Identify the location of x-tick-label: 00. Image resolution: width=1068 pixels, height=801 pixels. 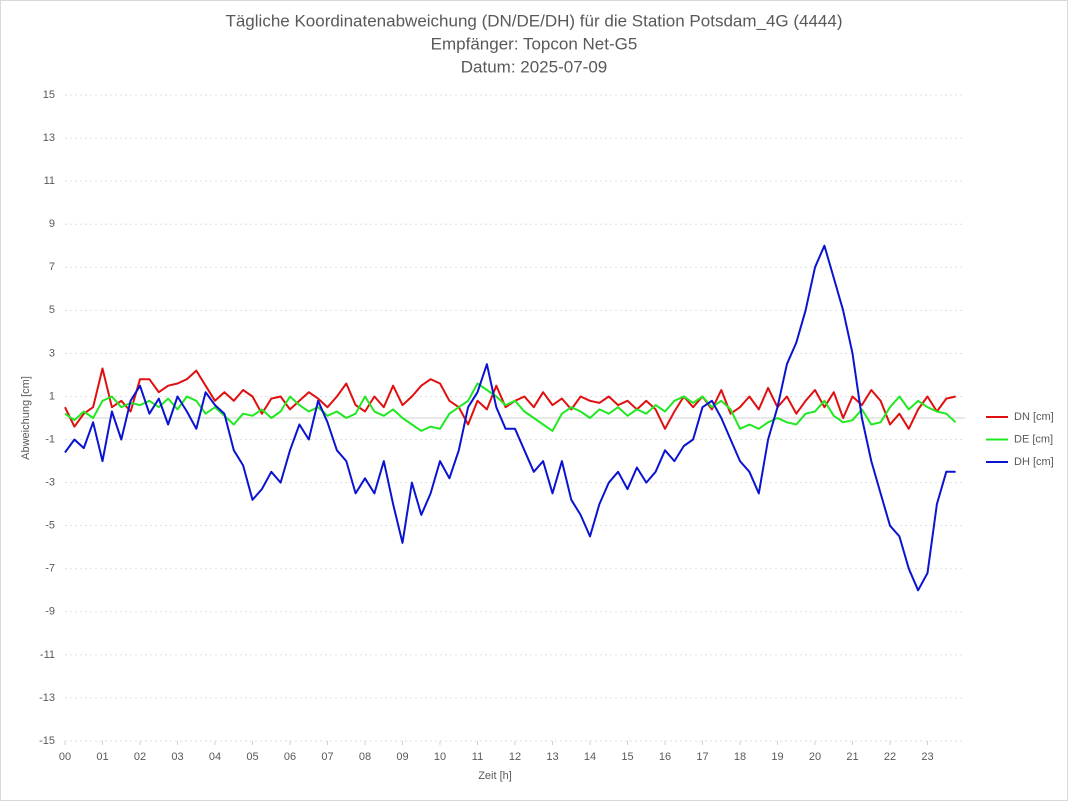
(65, 757).